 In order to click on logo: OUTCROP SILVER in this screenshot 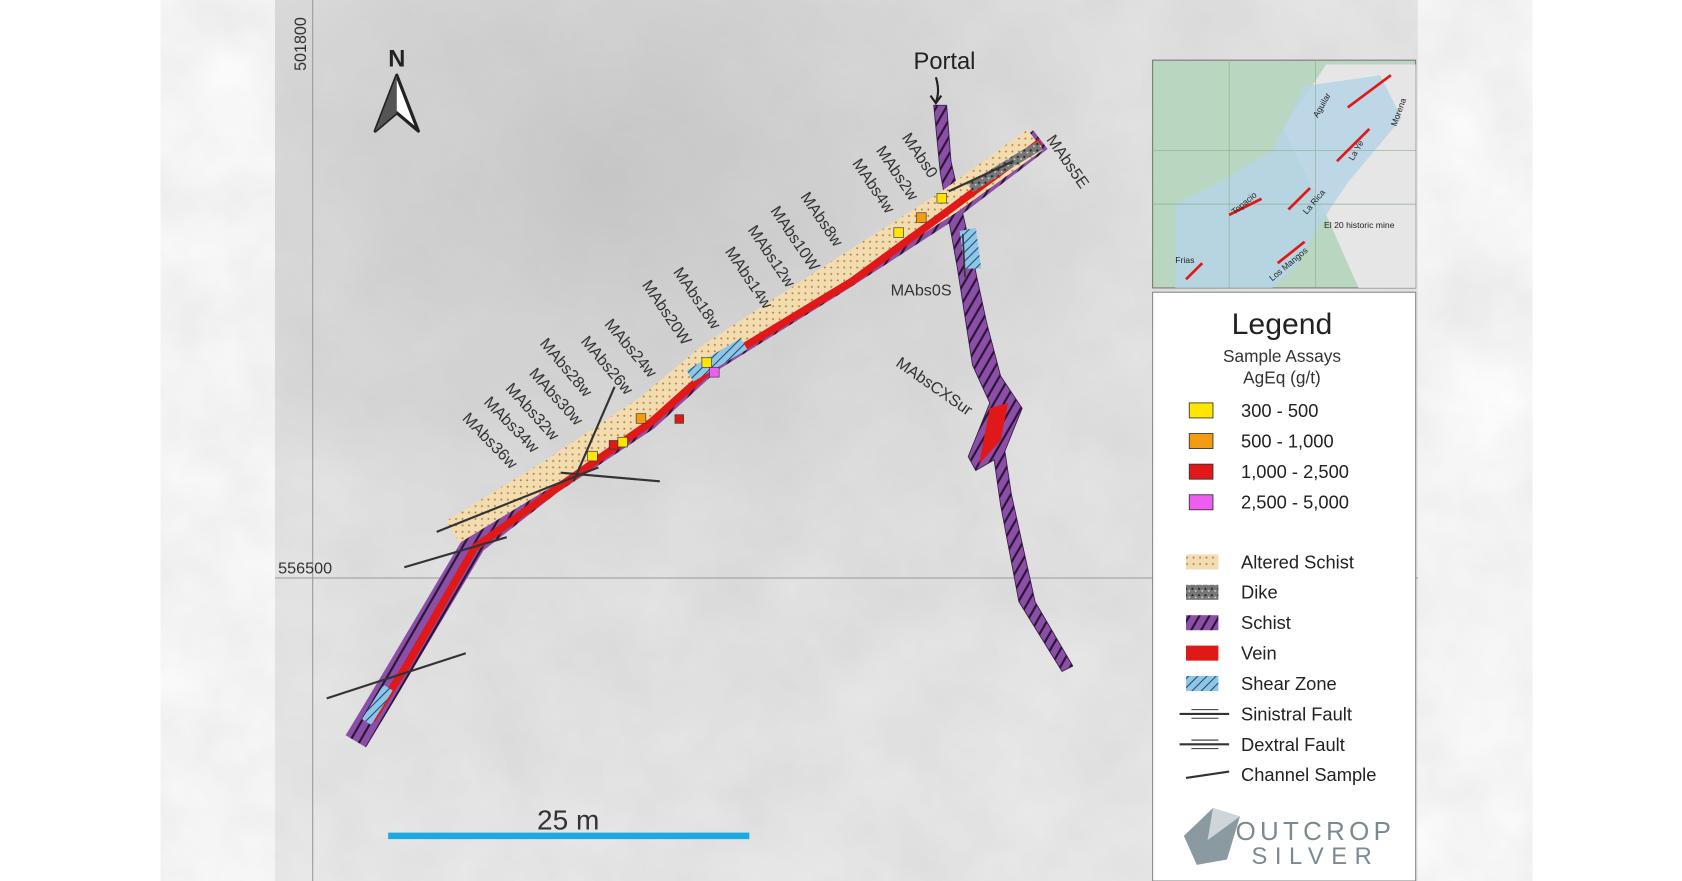, I will do `click(1289, 838)`.